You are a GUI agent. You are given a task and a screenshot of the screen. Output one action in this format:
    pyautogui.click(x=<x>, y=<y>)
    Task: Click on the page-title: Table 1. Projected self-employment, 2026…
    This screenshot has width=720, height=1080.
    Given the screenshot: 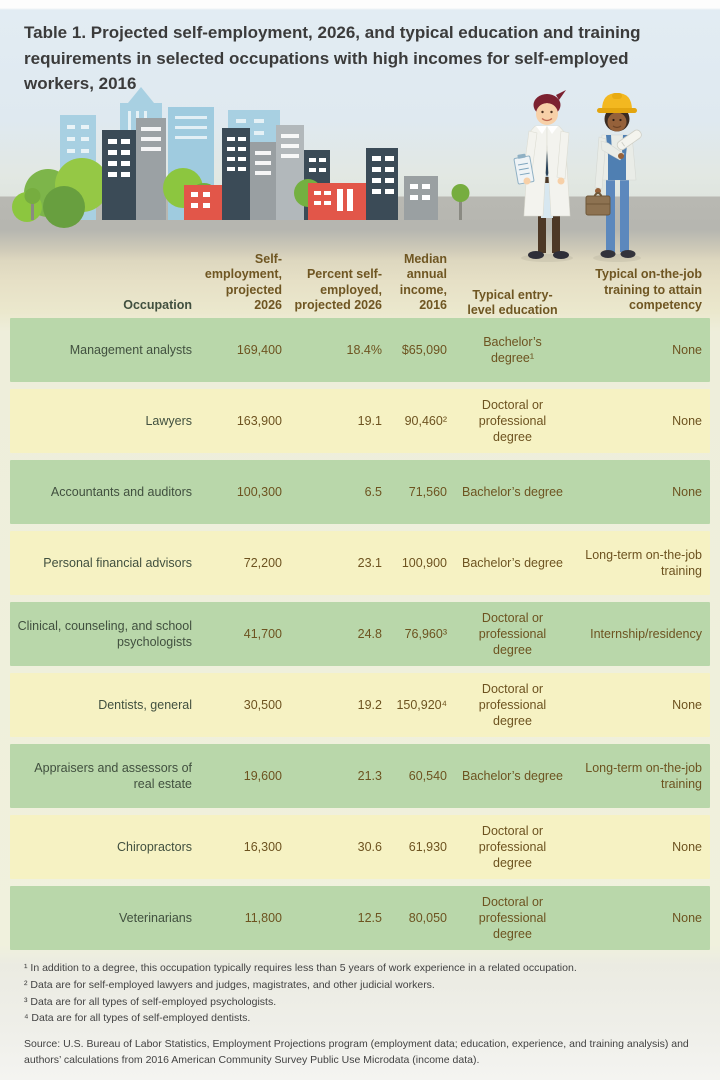 What is the action you would take?
    pyautogui.click(x=332, y=58)
    